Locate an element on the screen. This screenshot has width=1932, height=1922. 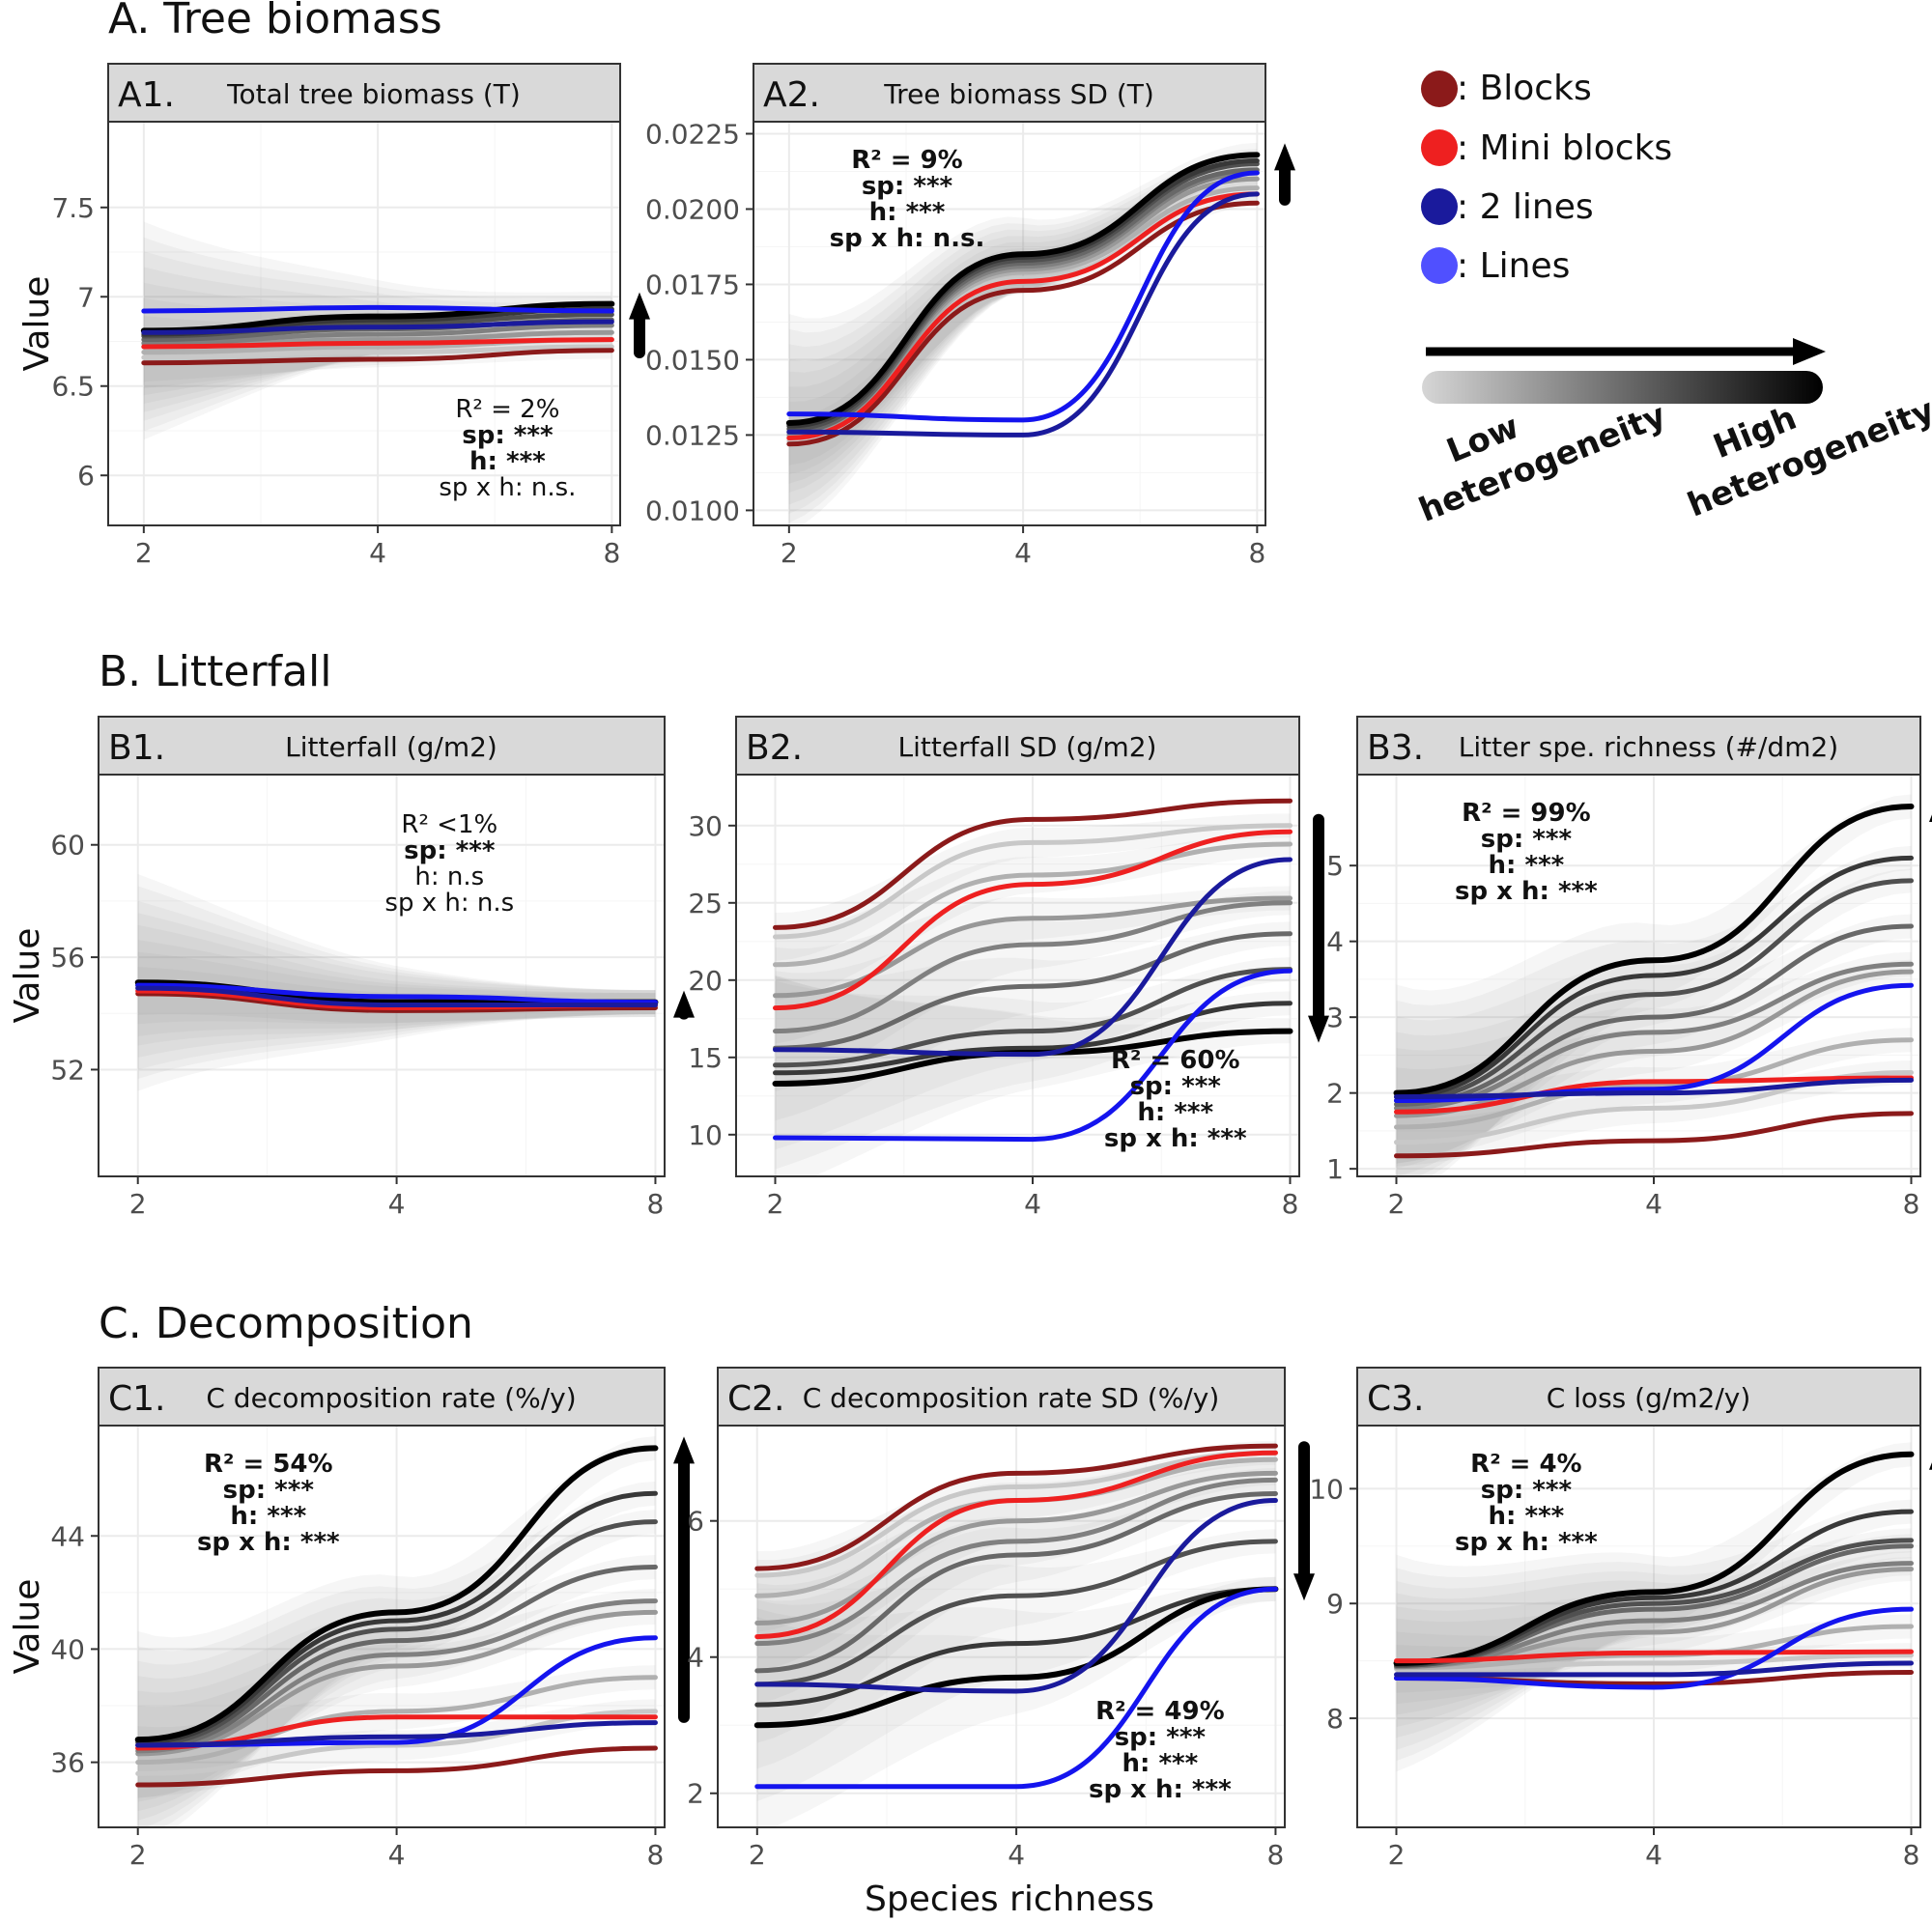
panel-id-label: A1. is located at coordinates (146, 95).